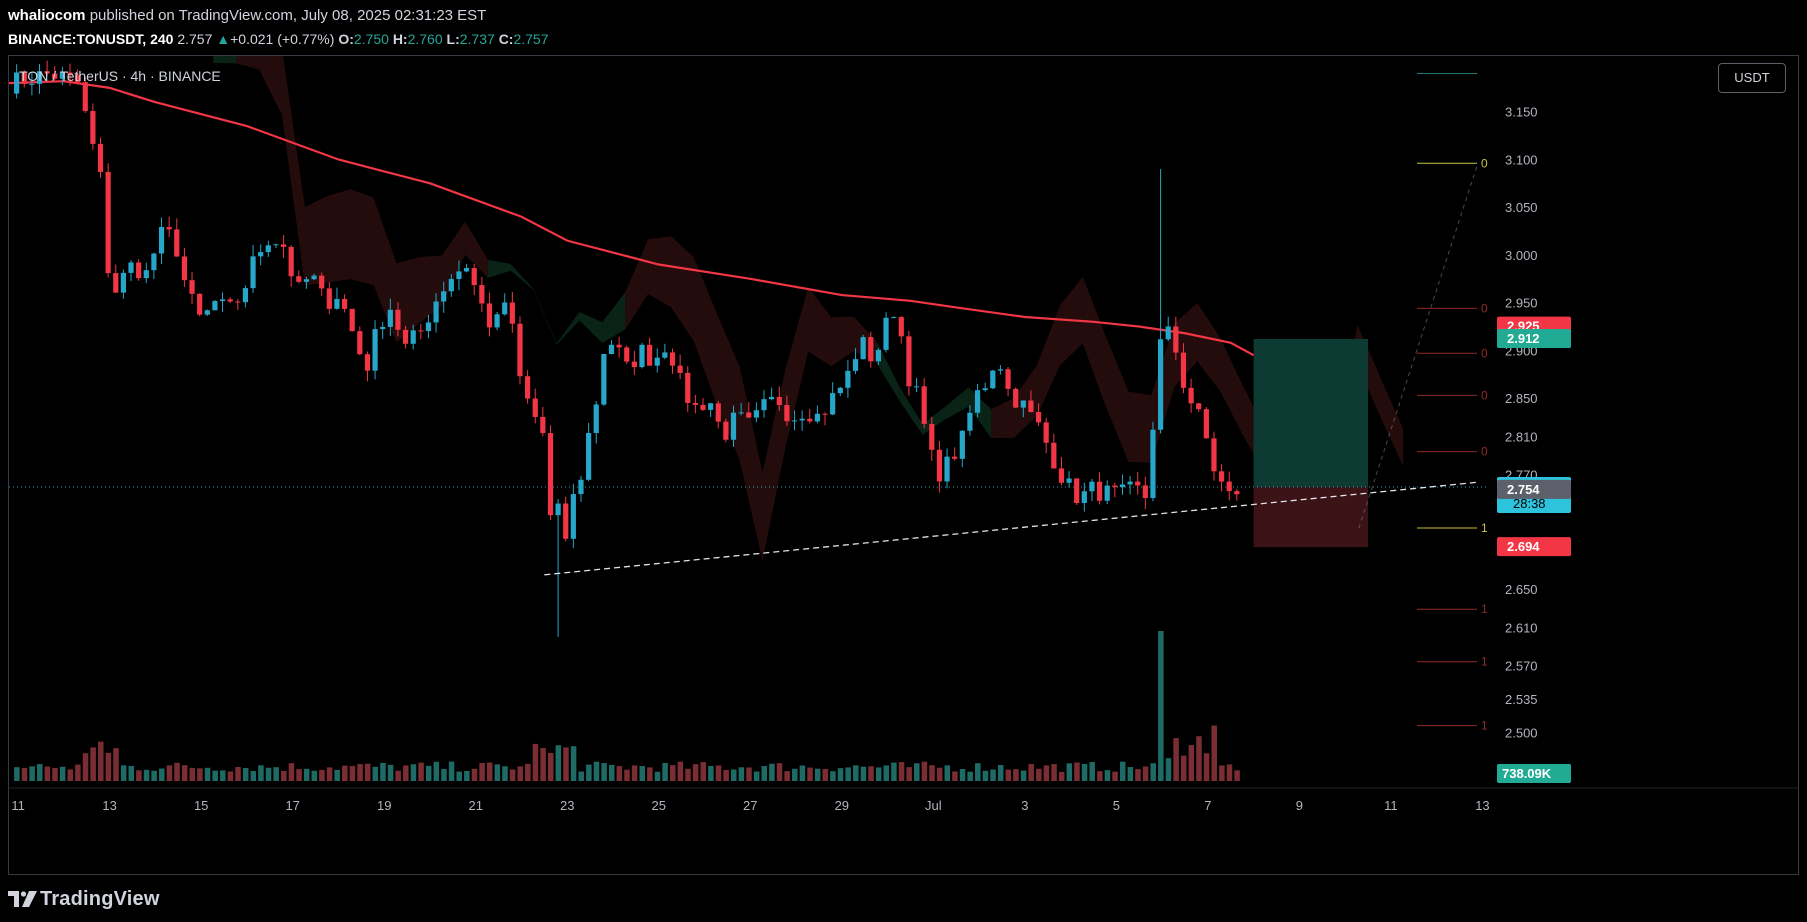 The image size is (1807, 922). Describe the element at coordinates (1521, 398) in the screenshot. I see `price-axis-tick: 2.850` at that location.